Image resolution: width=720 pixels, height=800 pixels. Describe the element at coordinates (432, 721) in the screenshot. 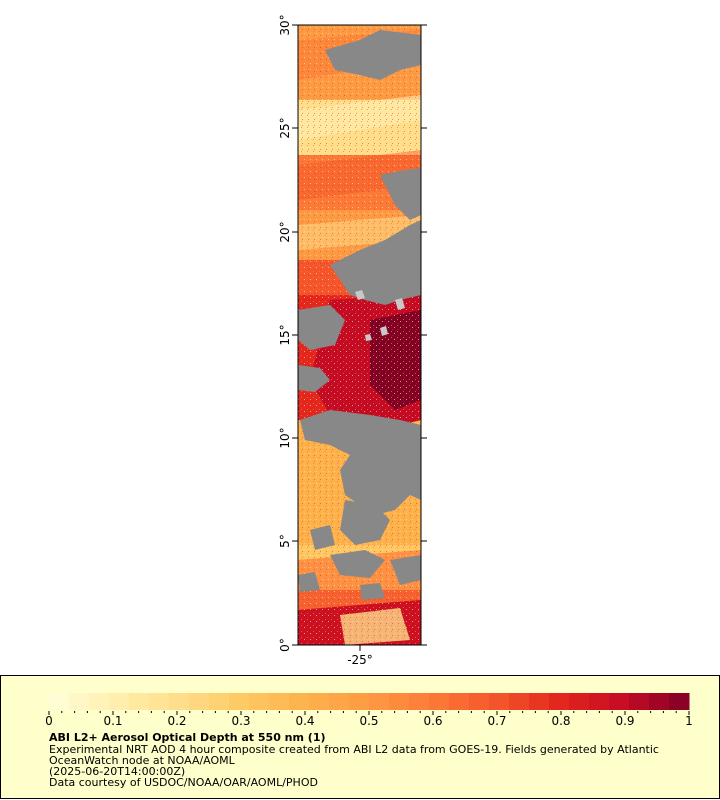

I see `colorbar-tick-label: 0.6` at that location.